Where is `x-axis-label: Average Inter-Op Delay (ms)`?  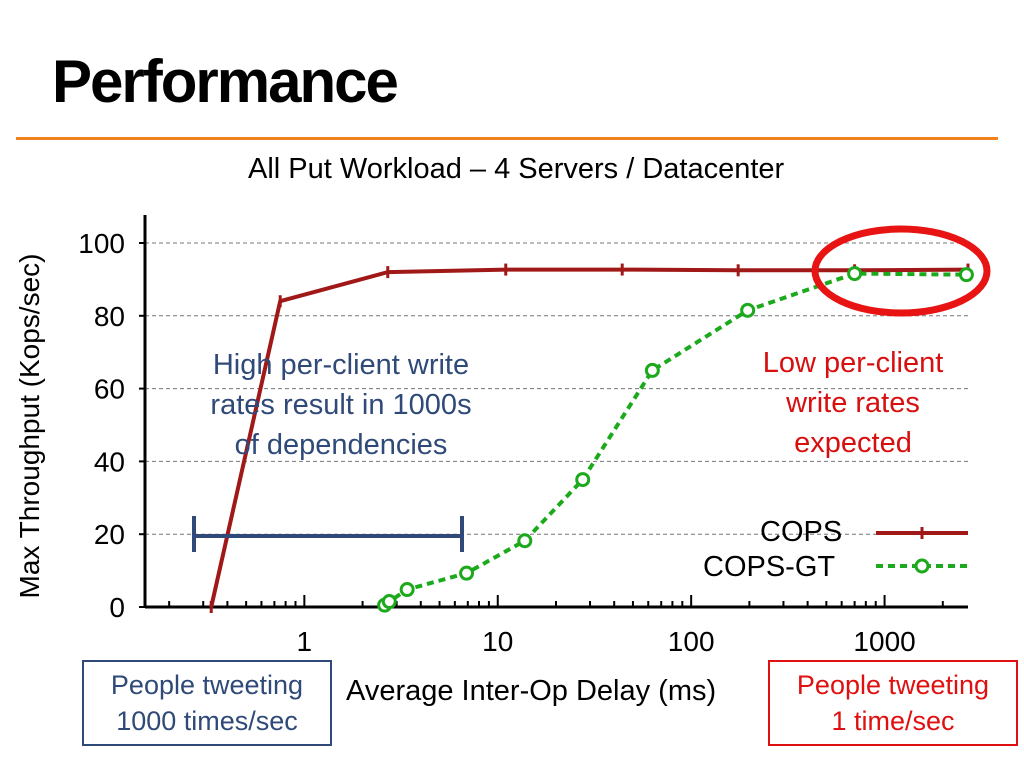
x-axis-label: Average Inter-Op Delay (ms) is located at coordinates (531, 691).